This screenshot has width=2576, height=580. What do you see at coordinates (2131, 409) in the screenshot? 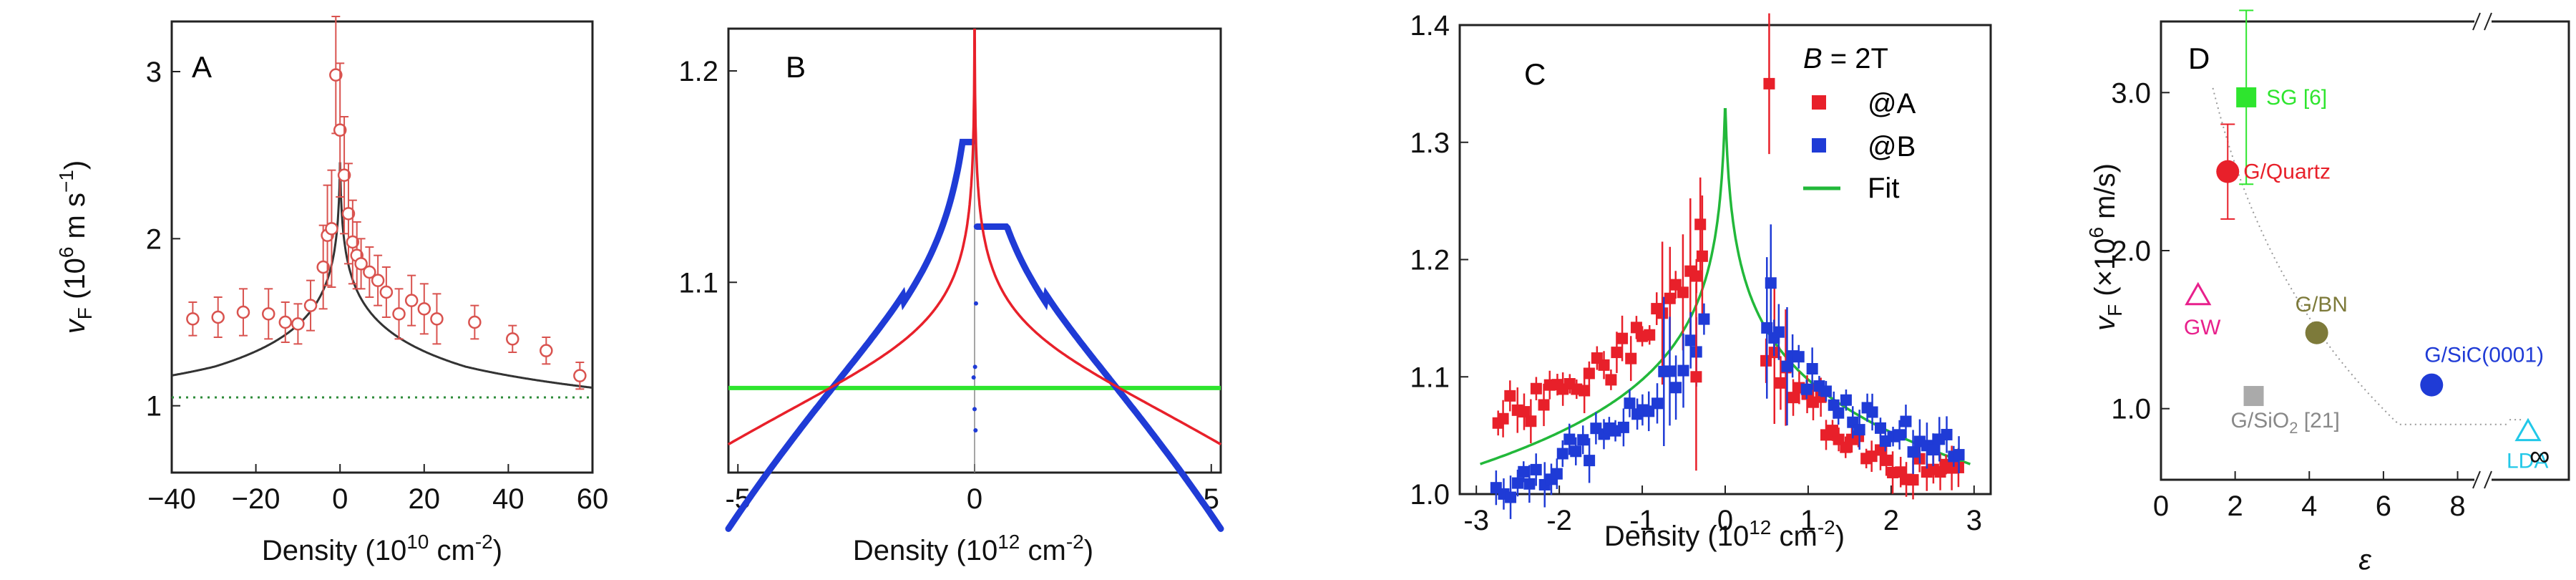
I see `y-tick-label: 1.0` at bounding box center [2131, 409].